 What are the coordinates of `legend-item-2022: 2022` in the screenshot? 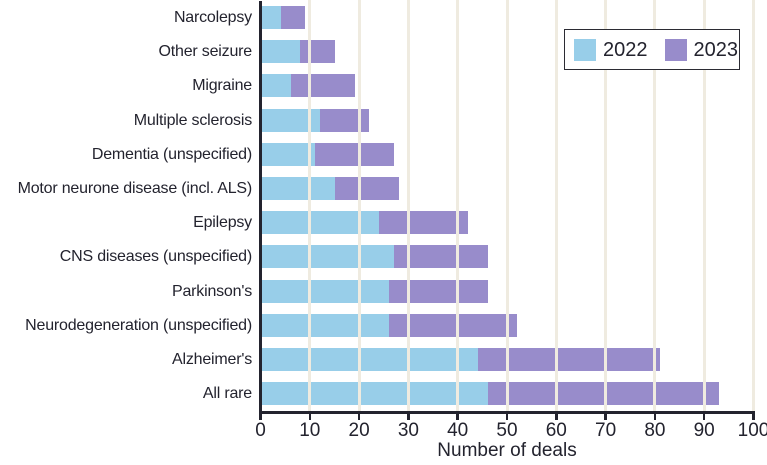 It's located at (611, 49).